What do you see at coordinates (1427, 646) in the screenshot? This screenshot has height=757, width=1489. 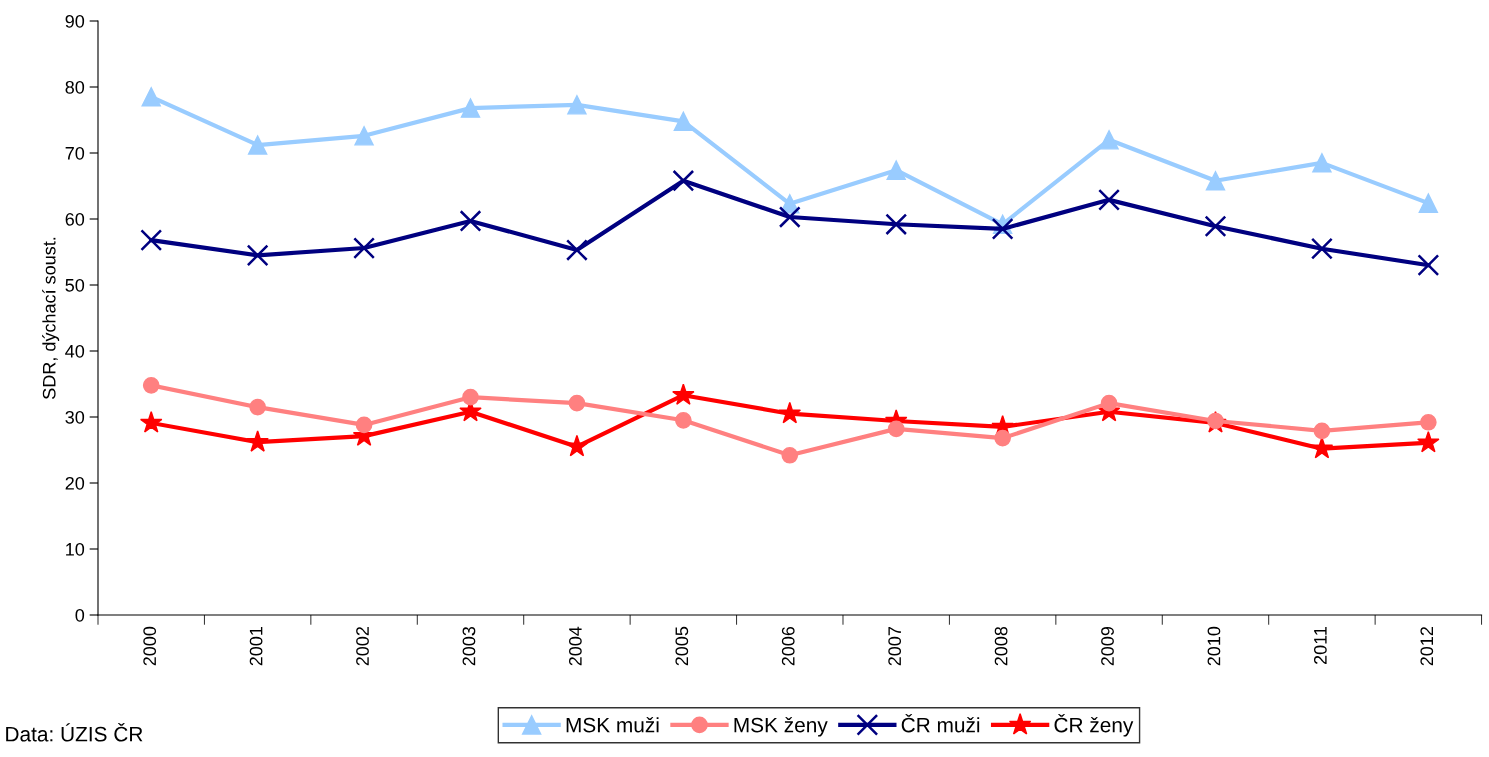 I see `x-tick-label: 2012` at bounding box center [1427, 646].